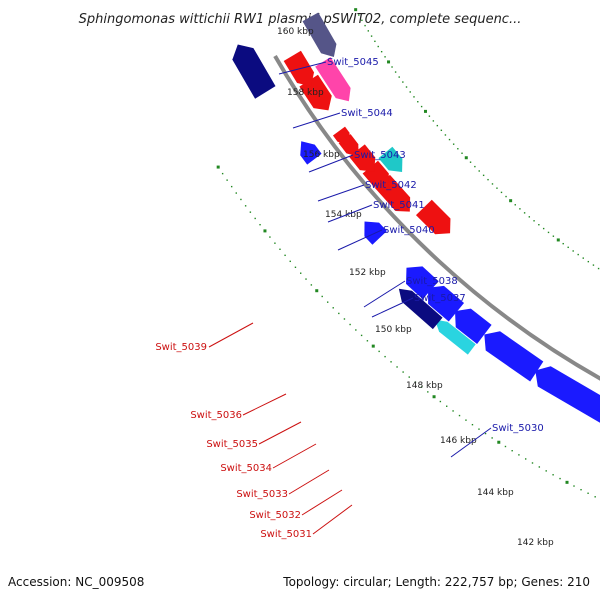  What do you see at coordinates (286, 534) in the screenshot?
I see `gene-label-reverse: Swit_5031` at bounding box center [286, 534].